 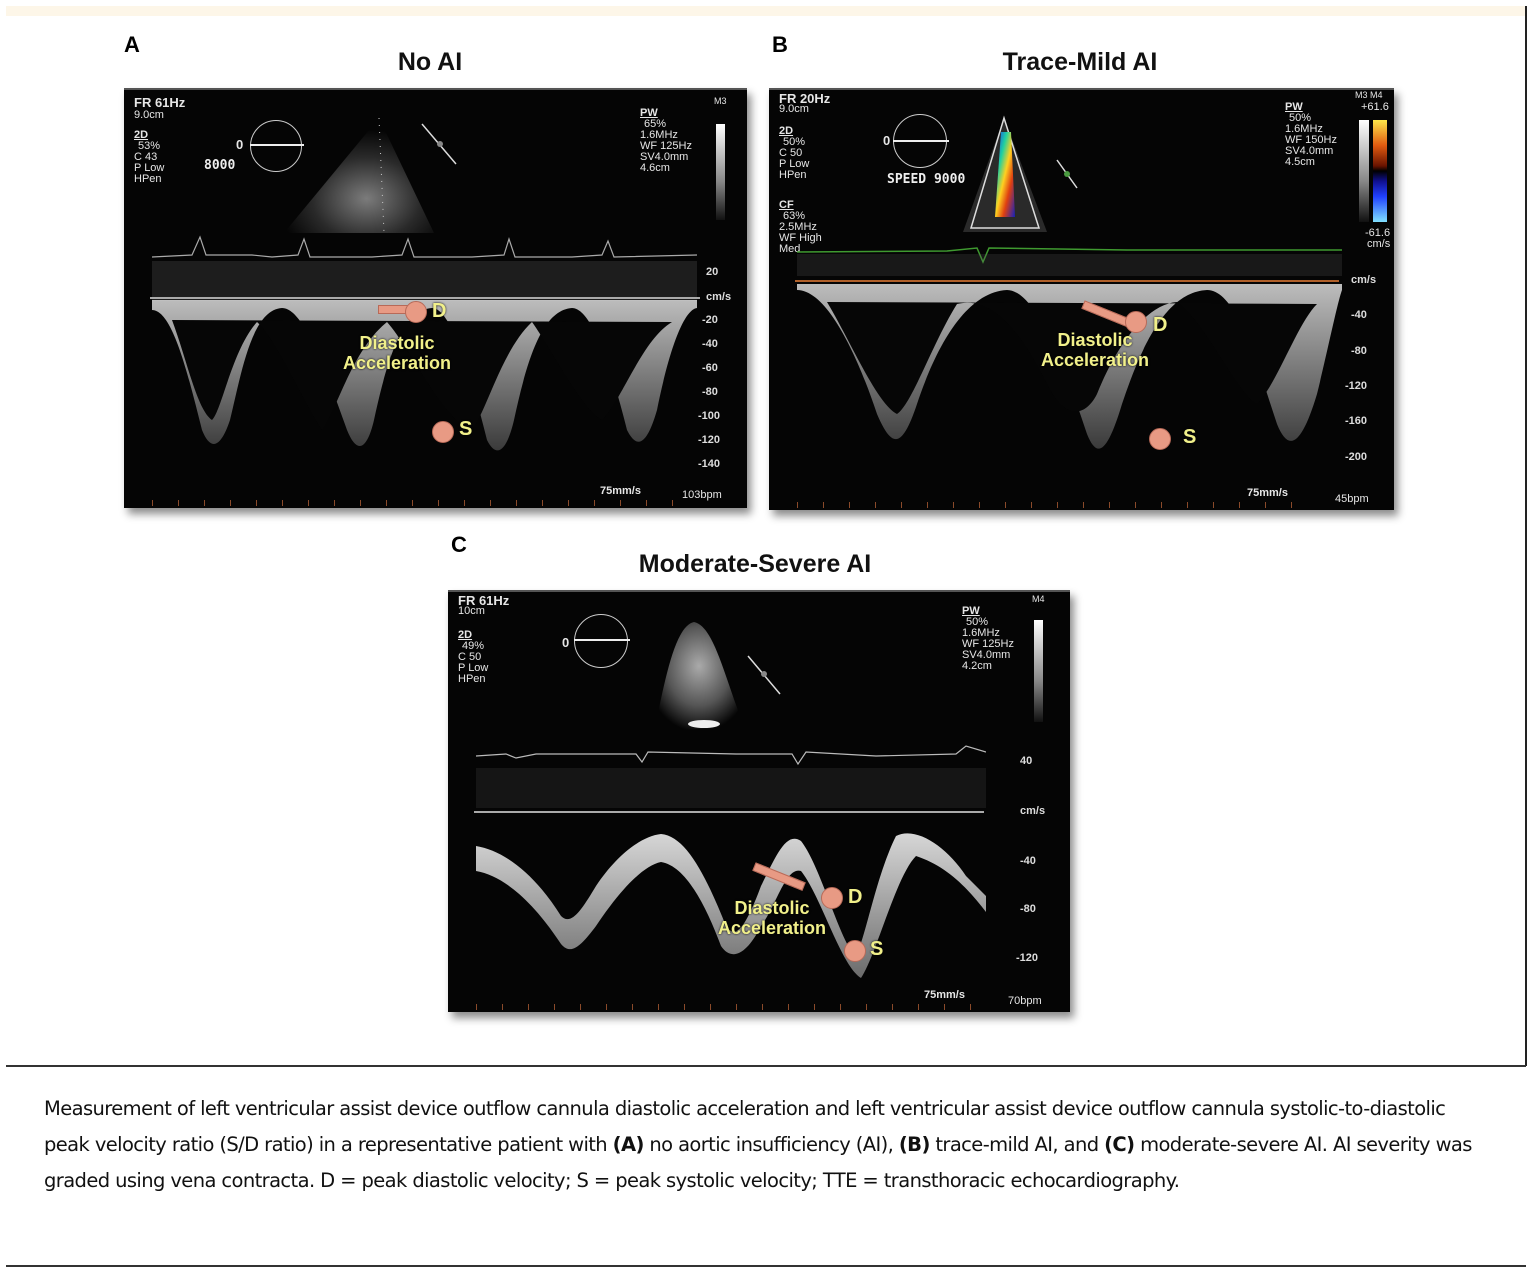 What do you see at coordinates (755, 564) in the screenshot?
I see `panel-c-title: Moderate-Severe AI` at bounding box center [755, 564].